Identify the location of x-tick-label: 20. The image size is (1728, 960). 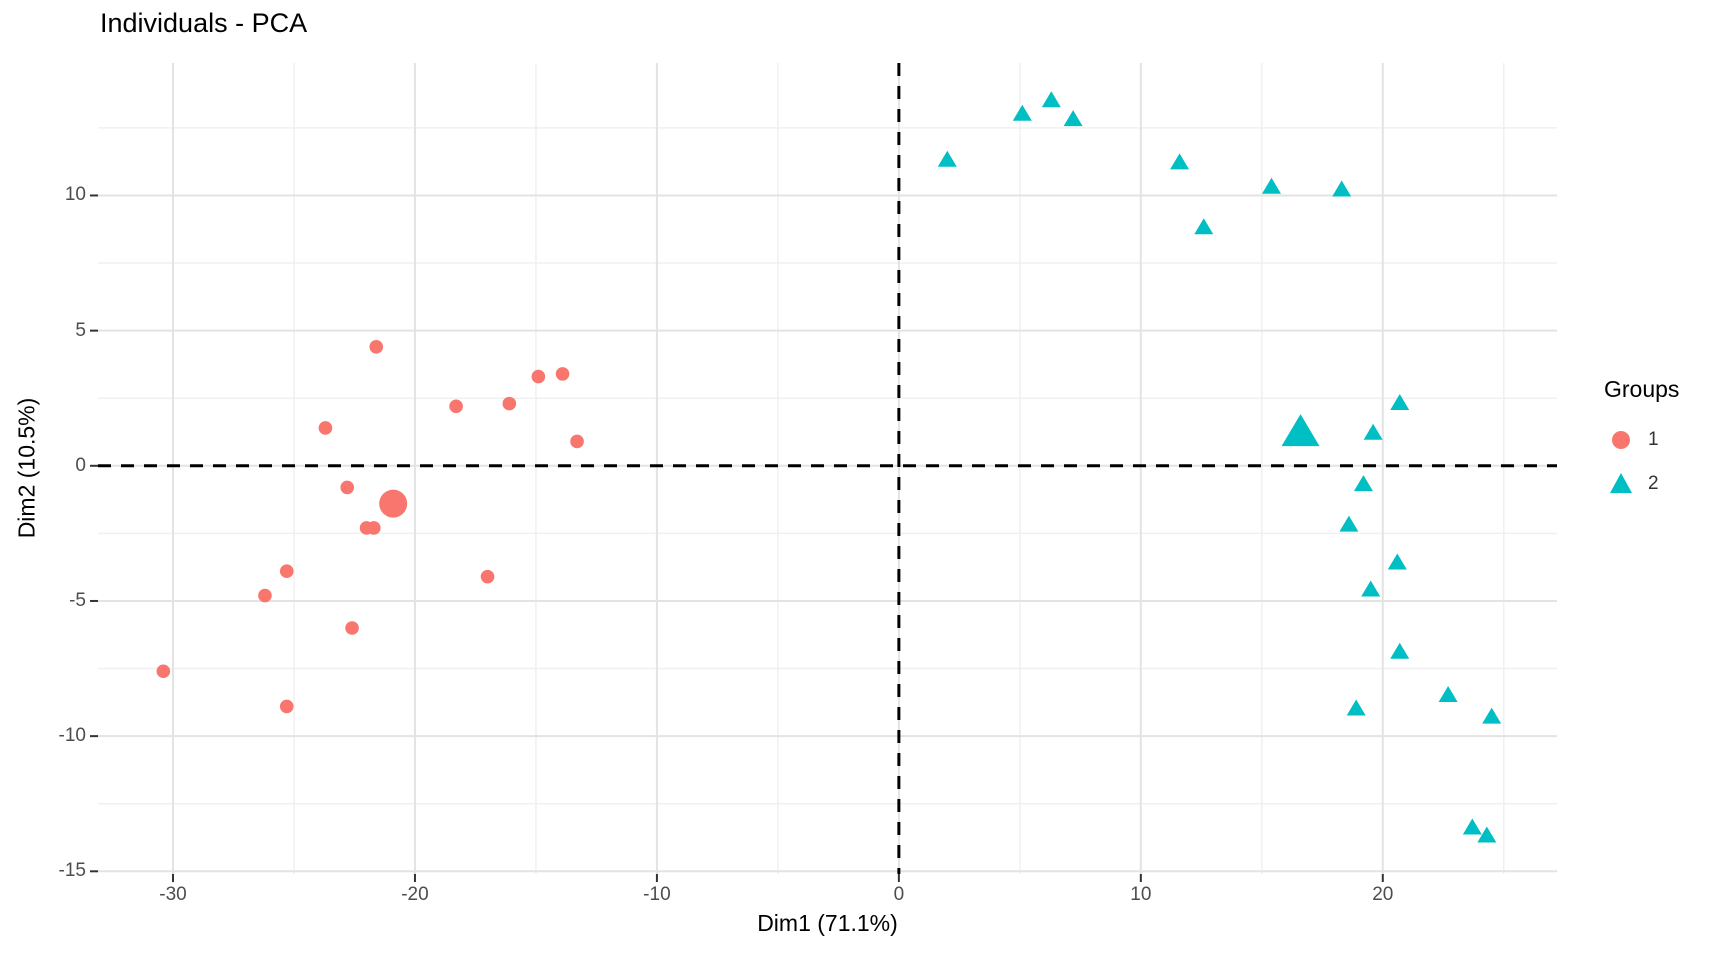
(1383, 894).